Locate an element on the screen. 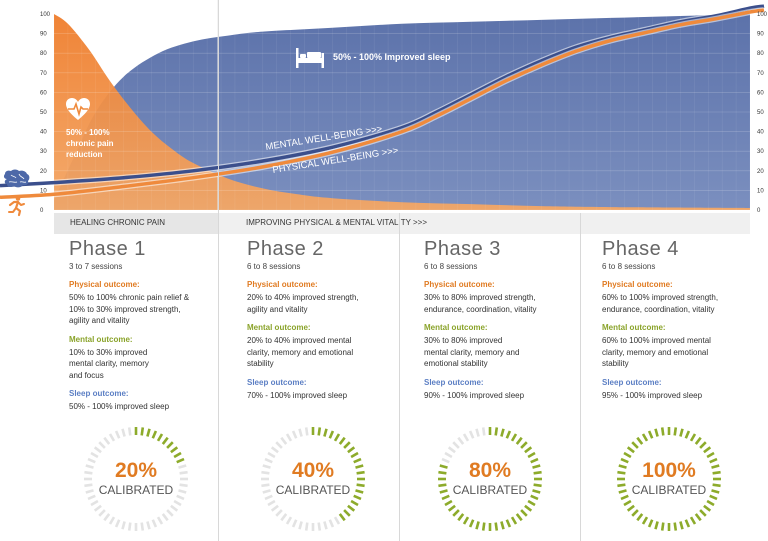 The image size is (768, 541). sleep-annotation: 50% - 100% Improved sleep is located at coordinates (392, 57).